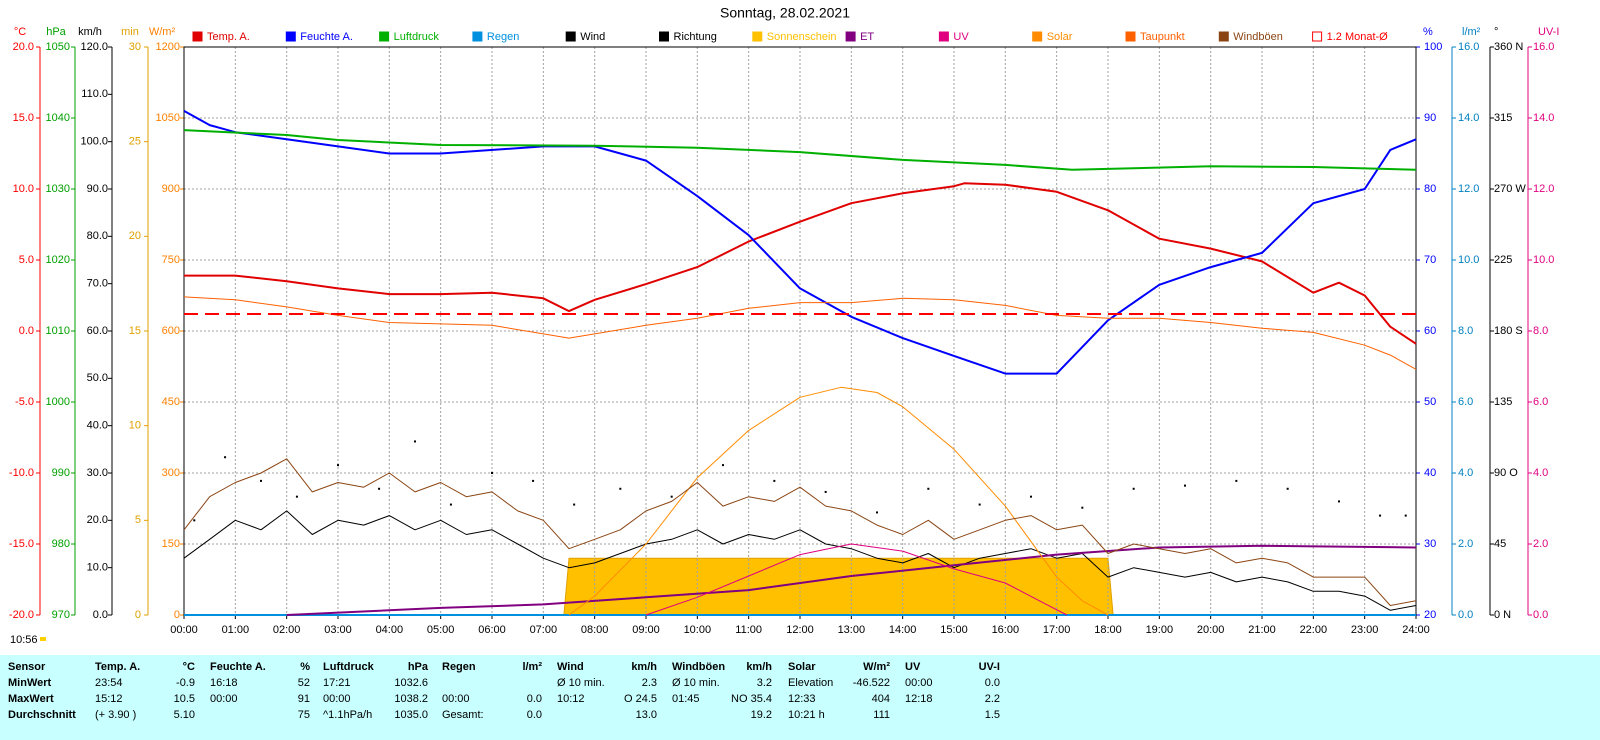 The height and width of the screenshot is (740, 1600). Describe the element at coordinates (992, 699) in the screenshot. I see `table-cell: 2.2` at that location.